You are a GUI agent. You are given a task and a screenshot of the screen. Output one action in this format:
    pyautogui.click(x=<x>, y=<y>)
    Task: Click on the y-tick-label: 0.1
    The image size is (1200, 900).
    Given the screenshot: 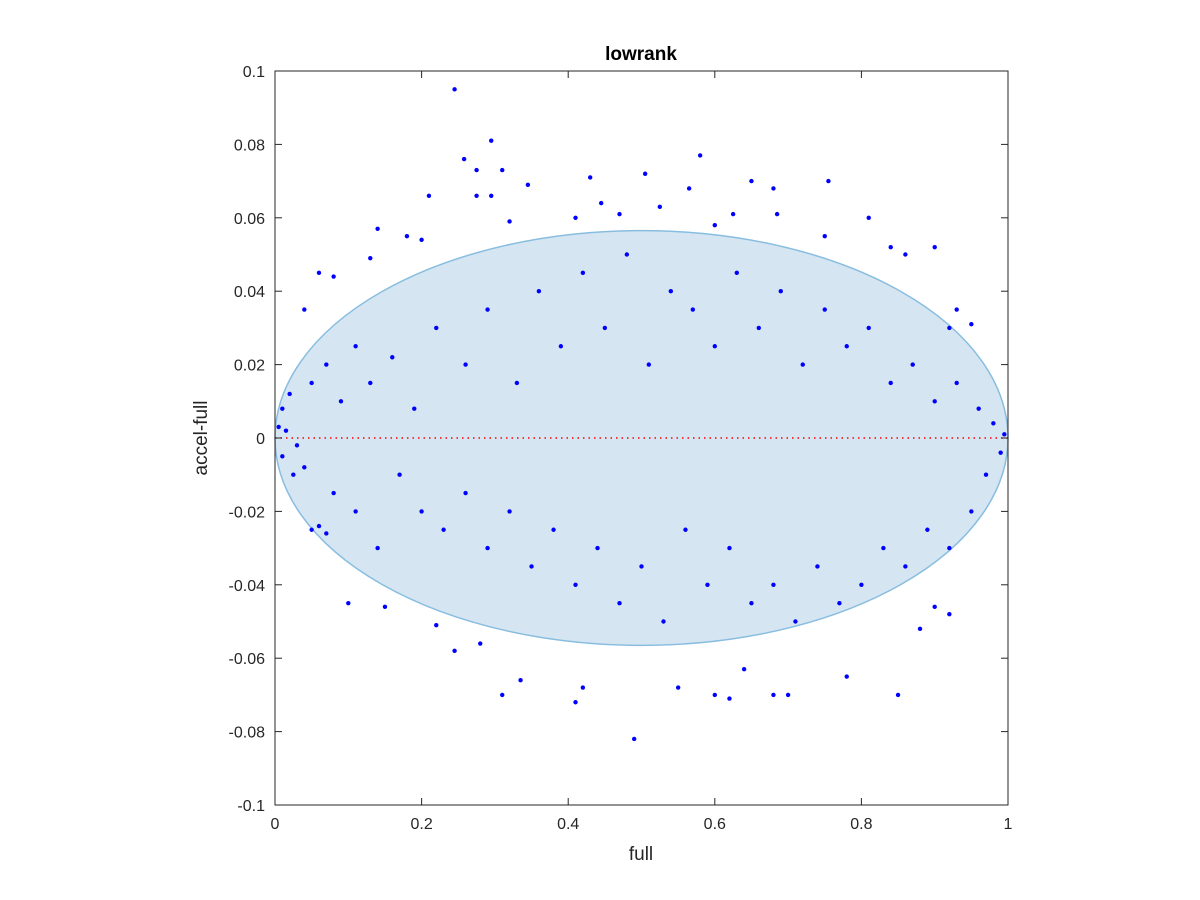 What is the action you would take?
    pyautogui.click(x=254, y=72)
    